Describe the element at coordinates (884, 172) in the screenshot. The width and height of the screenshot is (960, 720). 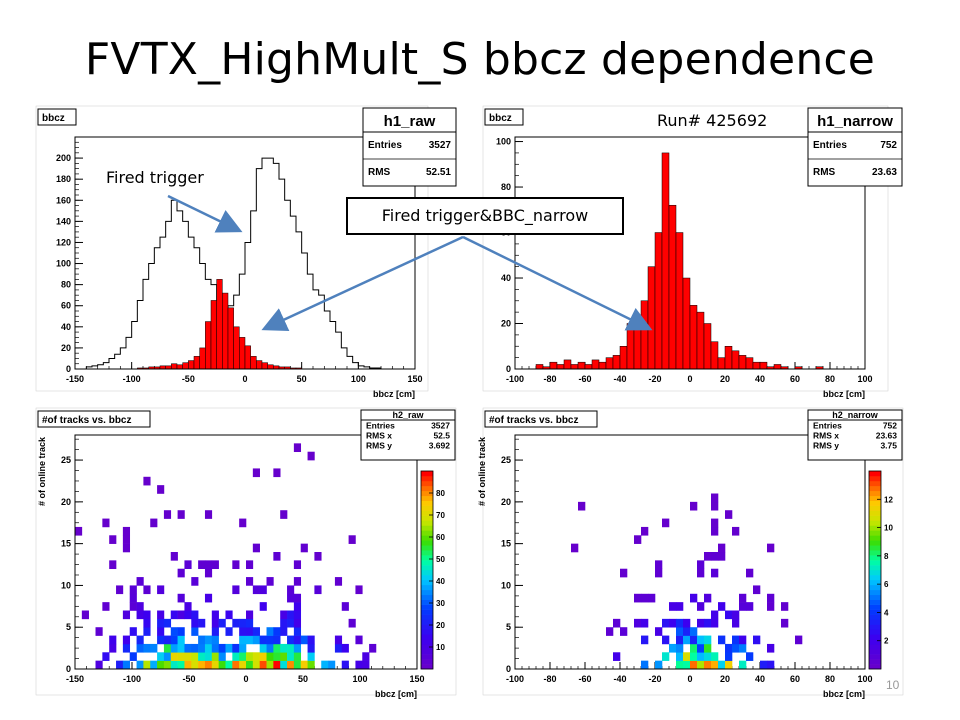
I see `stats-value: 23.63` at that location.